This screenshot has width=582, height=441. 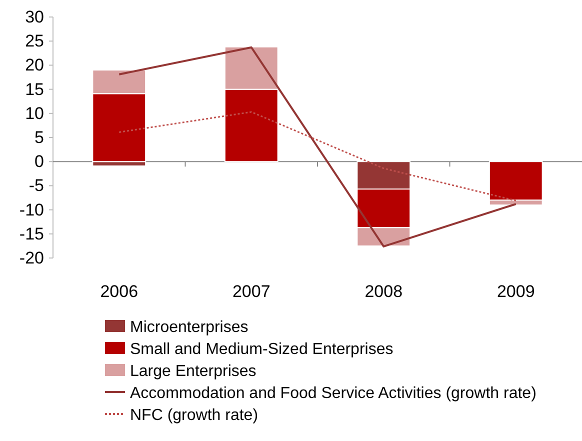 What do you see at coordinates (39, 162) in the screenshot?
I see `y-tick-label: 0` at bounding box center [39, 162].